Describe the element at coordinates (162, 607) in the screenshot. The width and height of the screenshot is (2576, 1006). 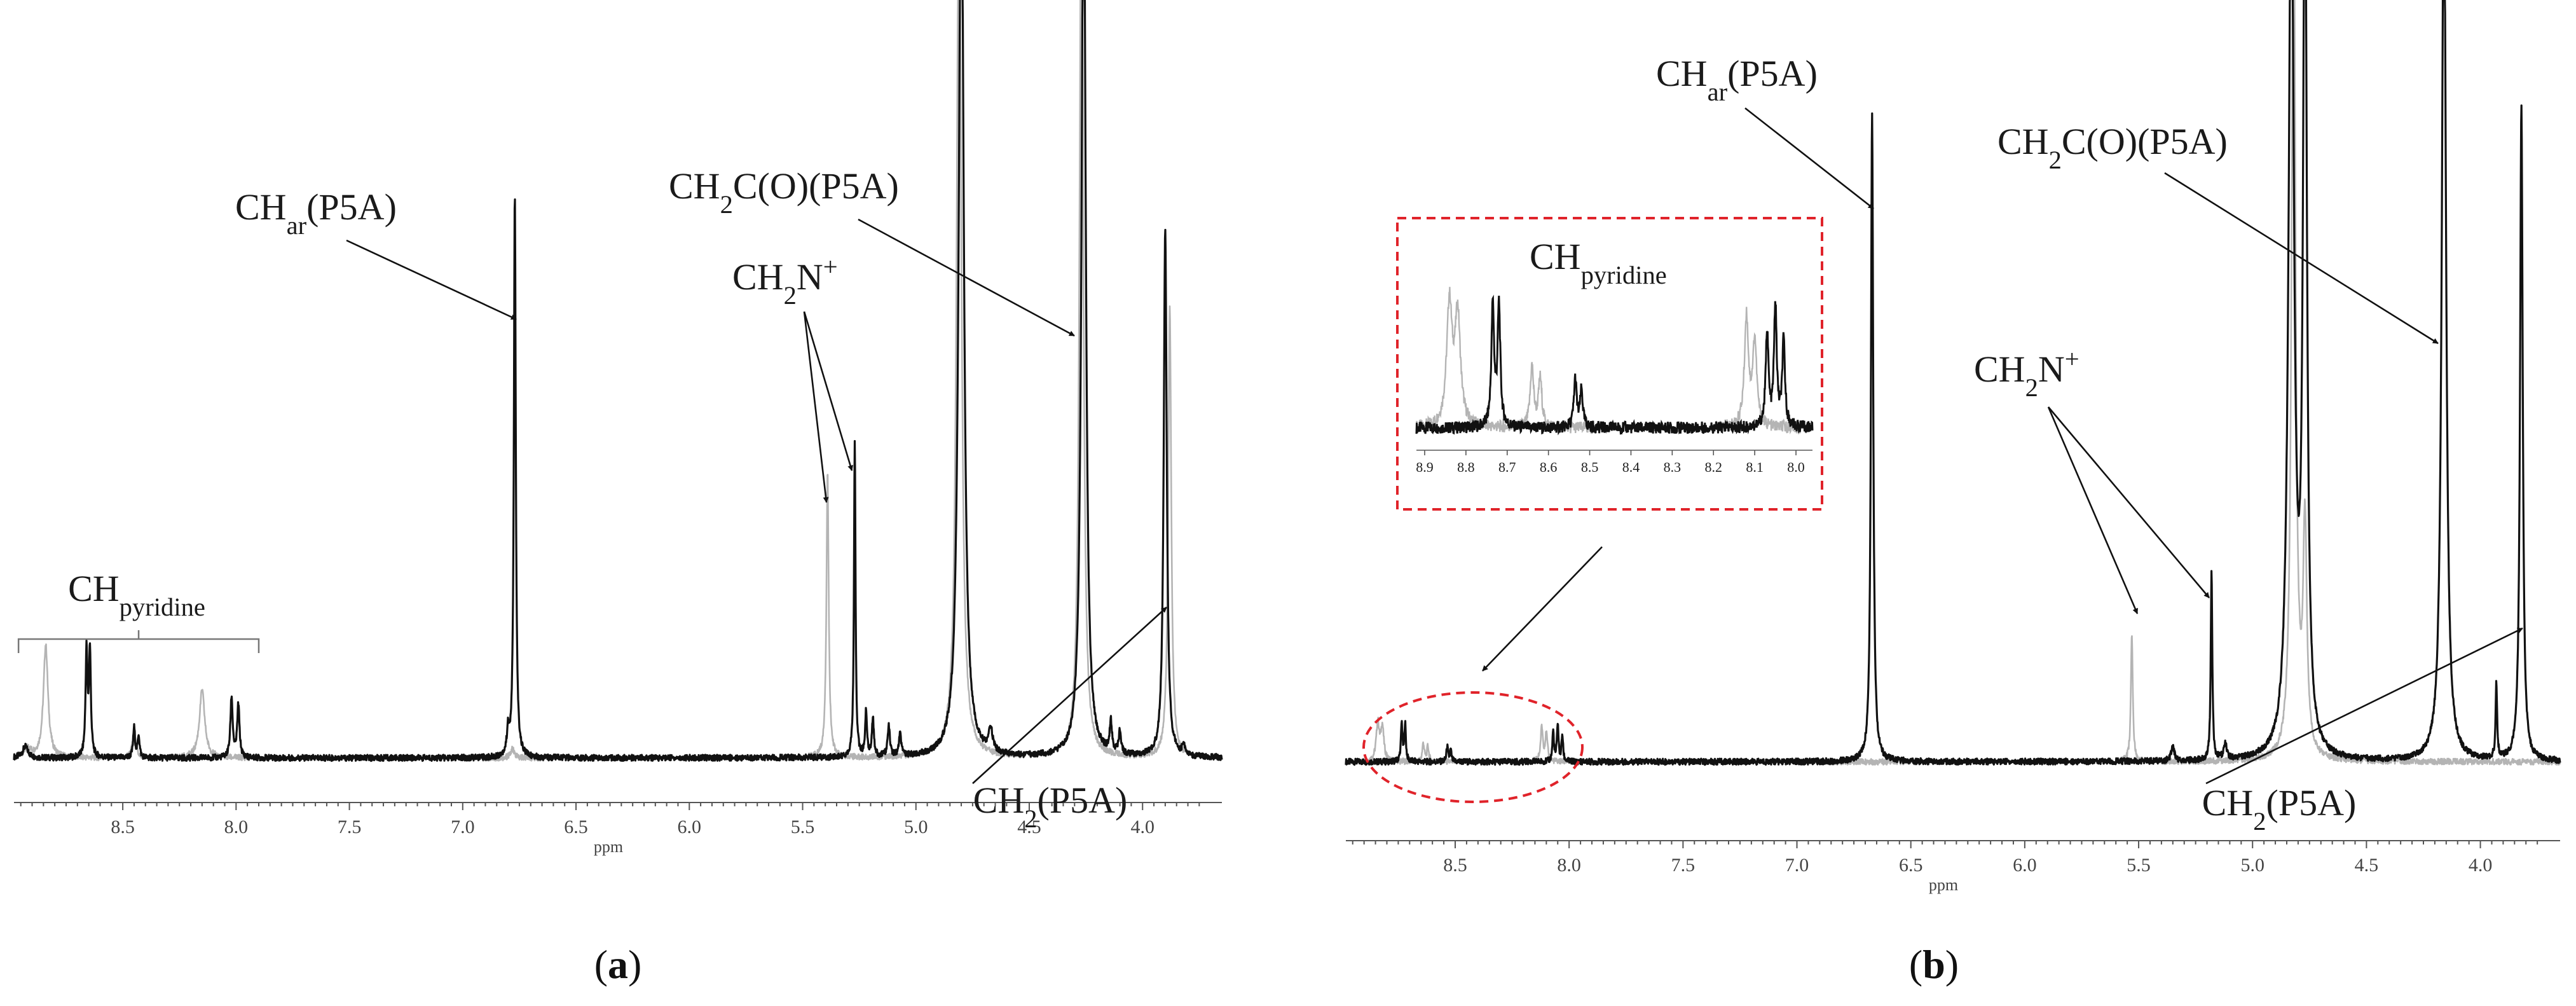
I see `peak-annotation-part: pyridine` at that location.